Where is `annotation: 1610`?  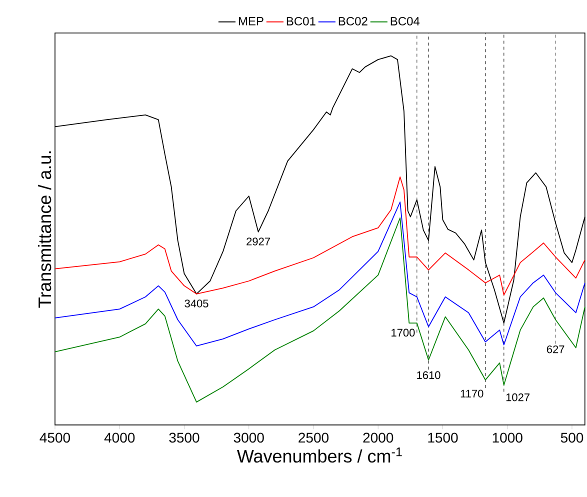
annotation: 1610 is located at coordinates (428, 375).